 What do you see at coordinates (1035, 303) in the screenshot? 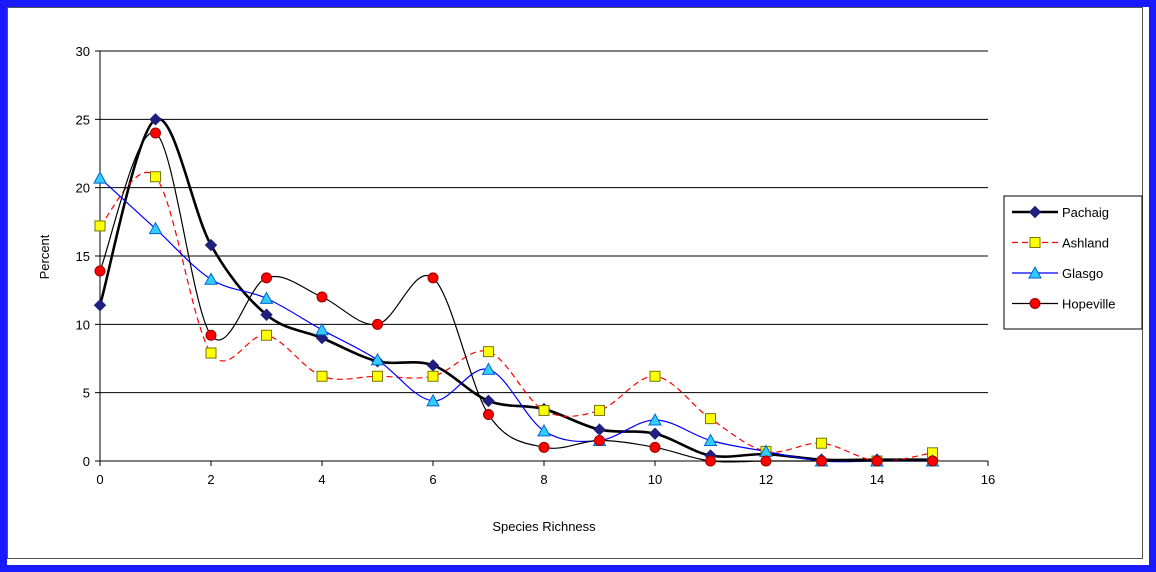
I see `legend-marker-hopeville` at bounding box center [1035, 303].